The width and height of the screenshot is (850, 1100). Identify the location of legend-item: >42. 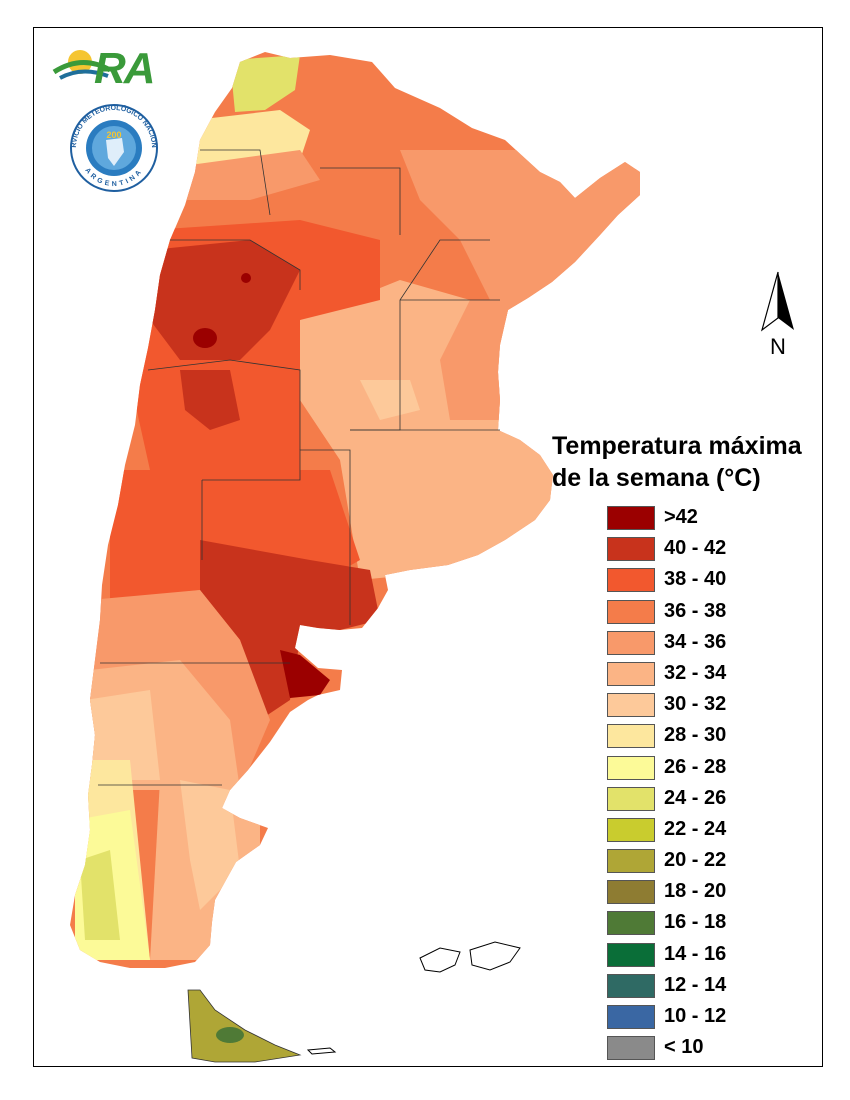
(687, 519).